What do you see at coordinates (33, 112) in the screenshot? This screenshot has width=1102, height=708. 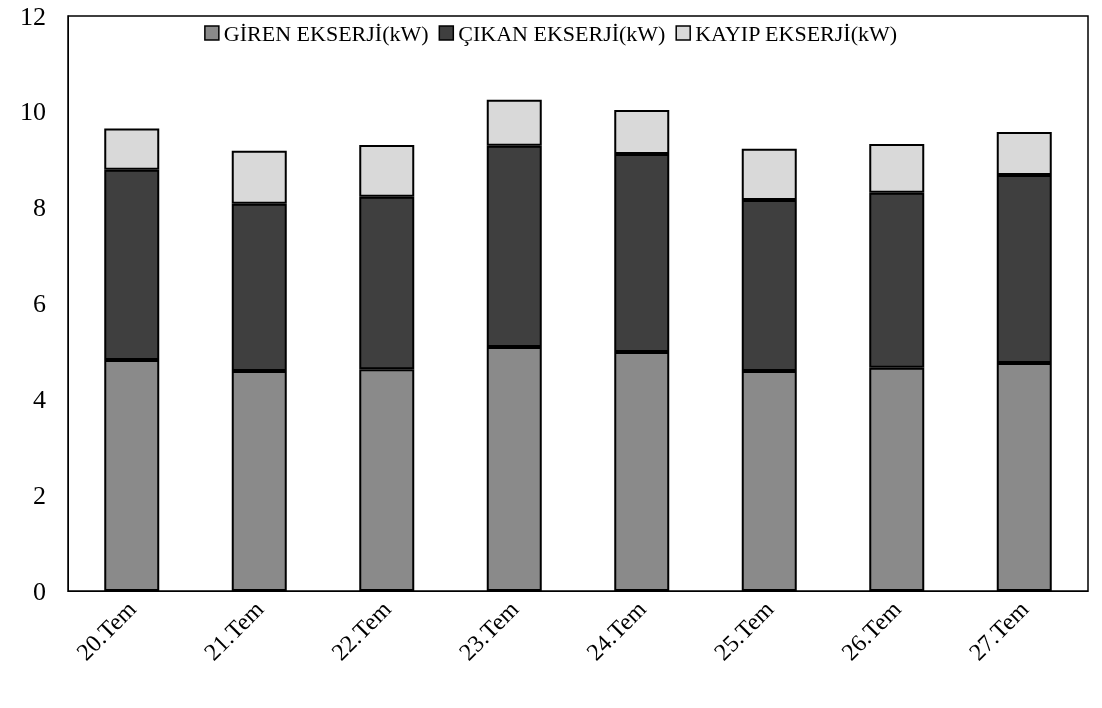 I see `y-tick-label: 10` at bounding box center [33, 112].